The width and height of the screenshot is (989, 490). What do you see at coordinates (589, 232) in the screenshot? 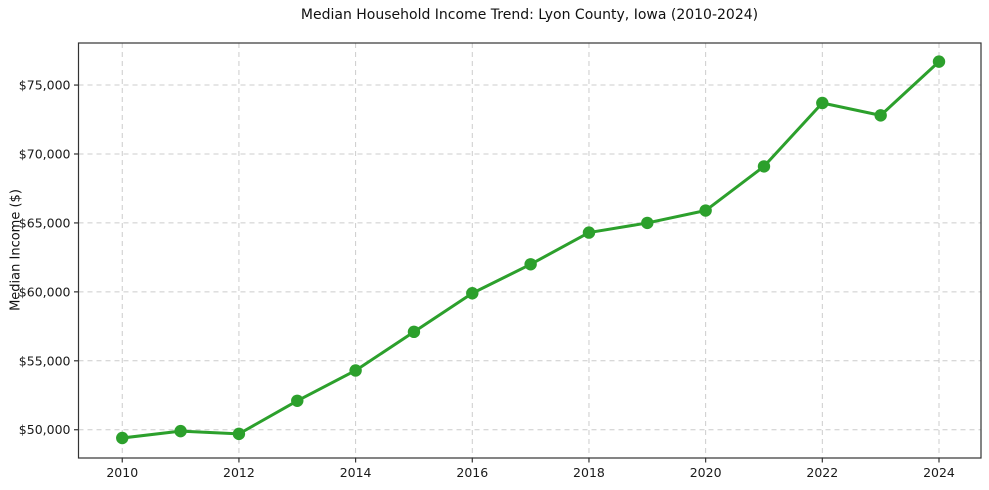
I see `data-point-2018` at bounding box center [589, 232].